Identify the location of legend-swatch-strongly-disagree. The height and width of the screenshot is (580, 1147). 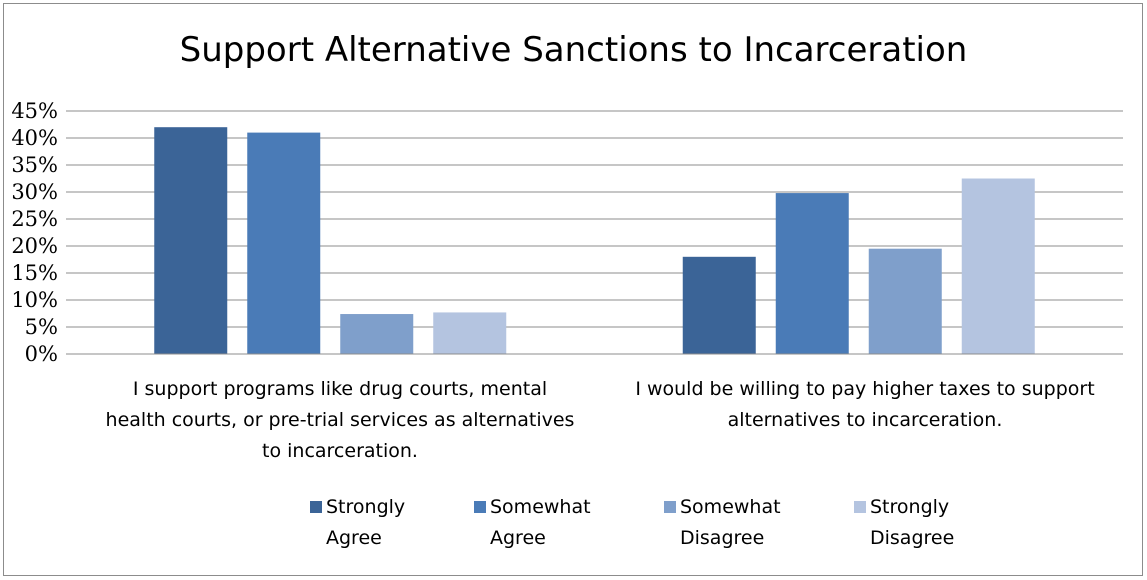
(860, 507).